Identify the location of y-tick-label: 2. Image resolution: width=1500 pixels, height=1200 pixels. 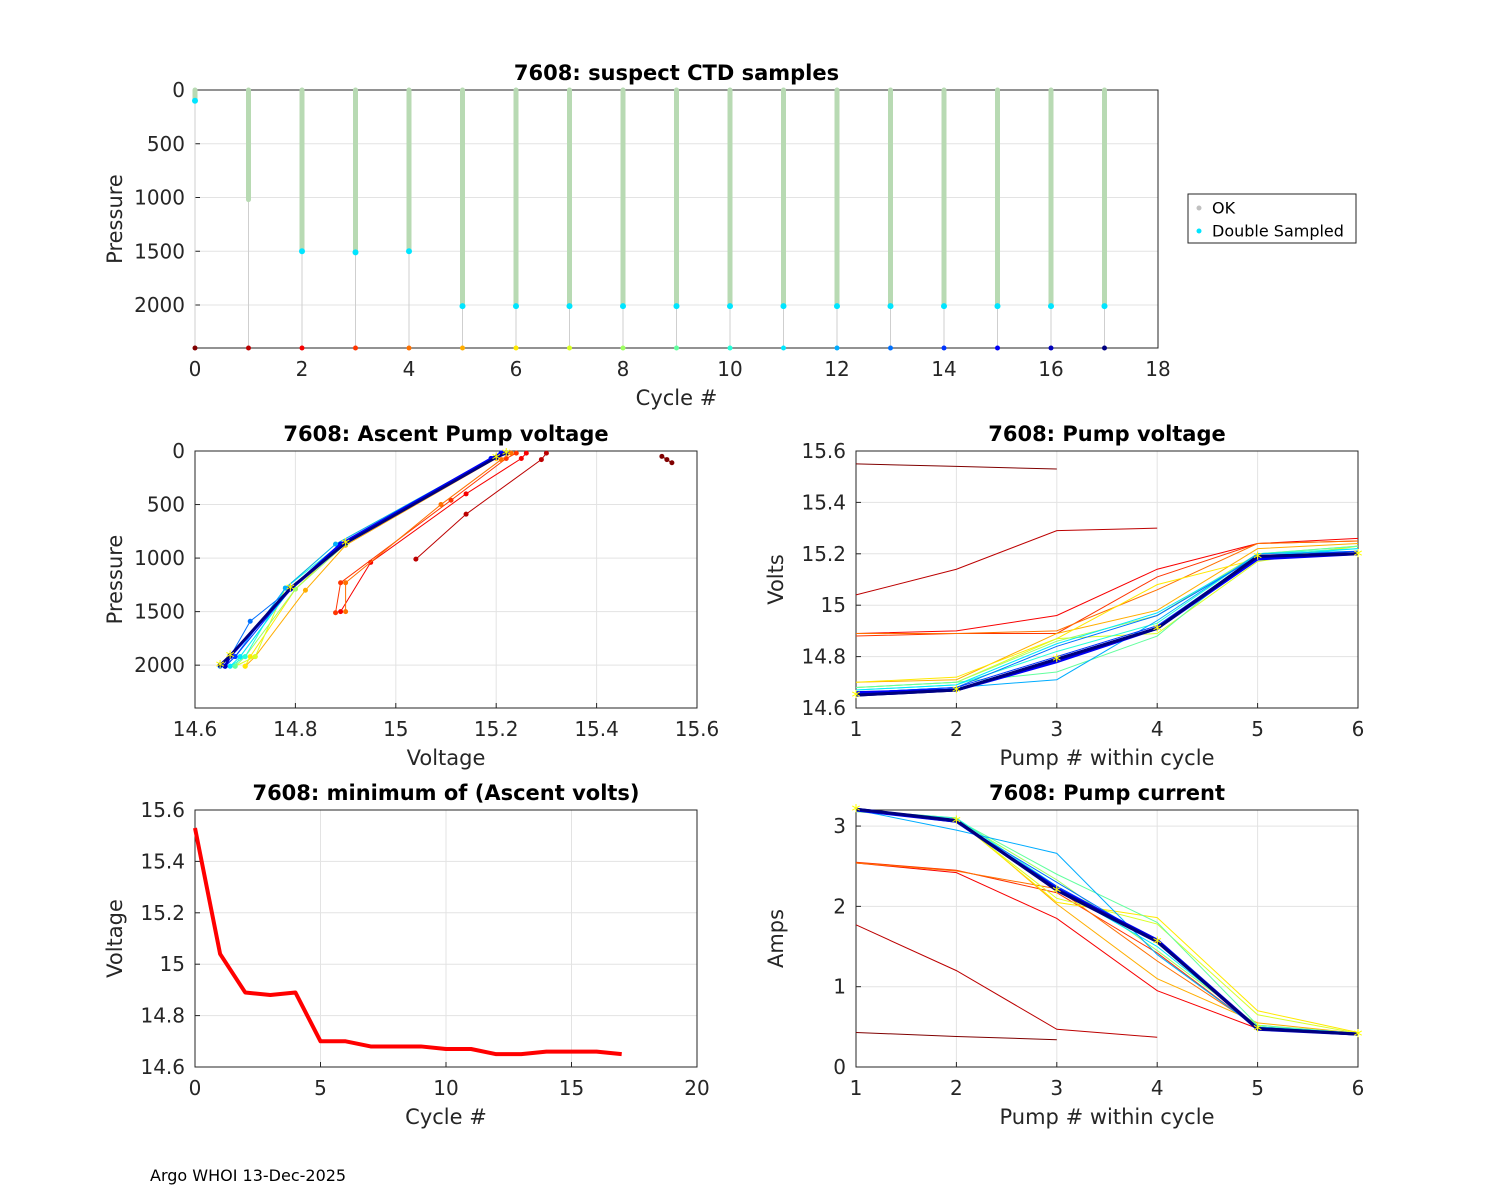
(839, 906).